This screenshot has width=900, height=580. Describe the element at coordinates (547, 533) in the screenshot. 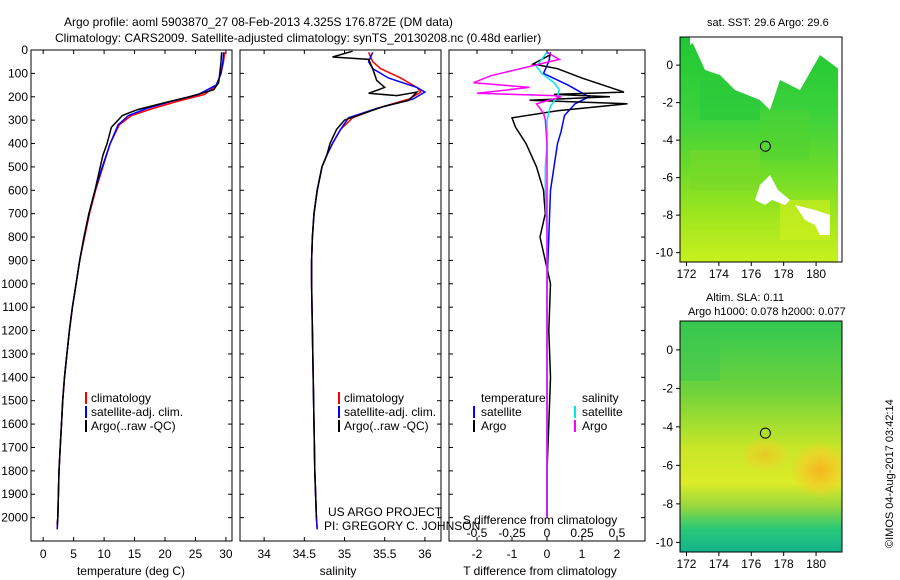

I see `difference-stick-label: 0` at that location.